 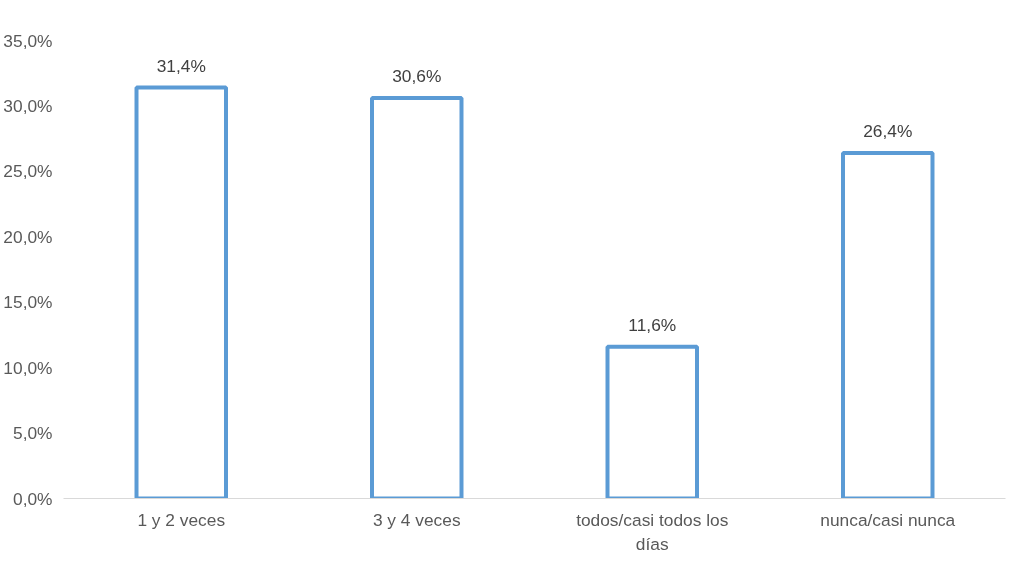 What do you see at coordinates (28, 105) in the screenshot?
I see `y-tick-label: 30,0%` at bounding box center [28, 105].